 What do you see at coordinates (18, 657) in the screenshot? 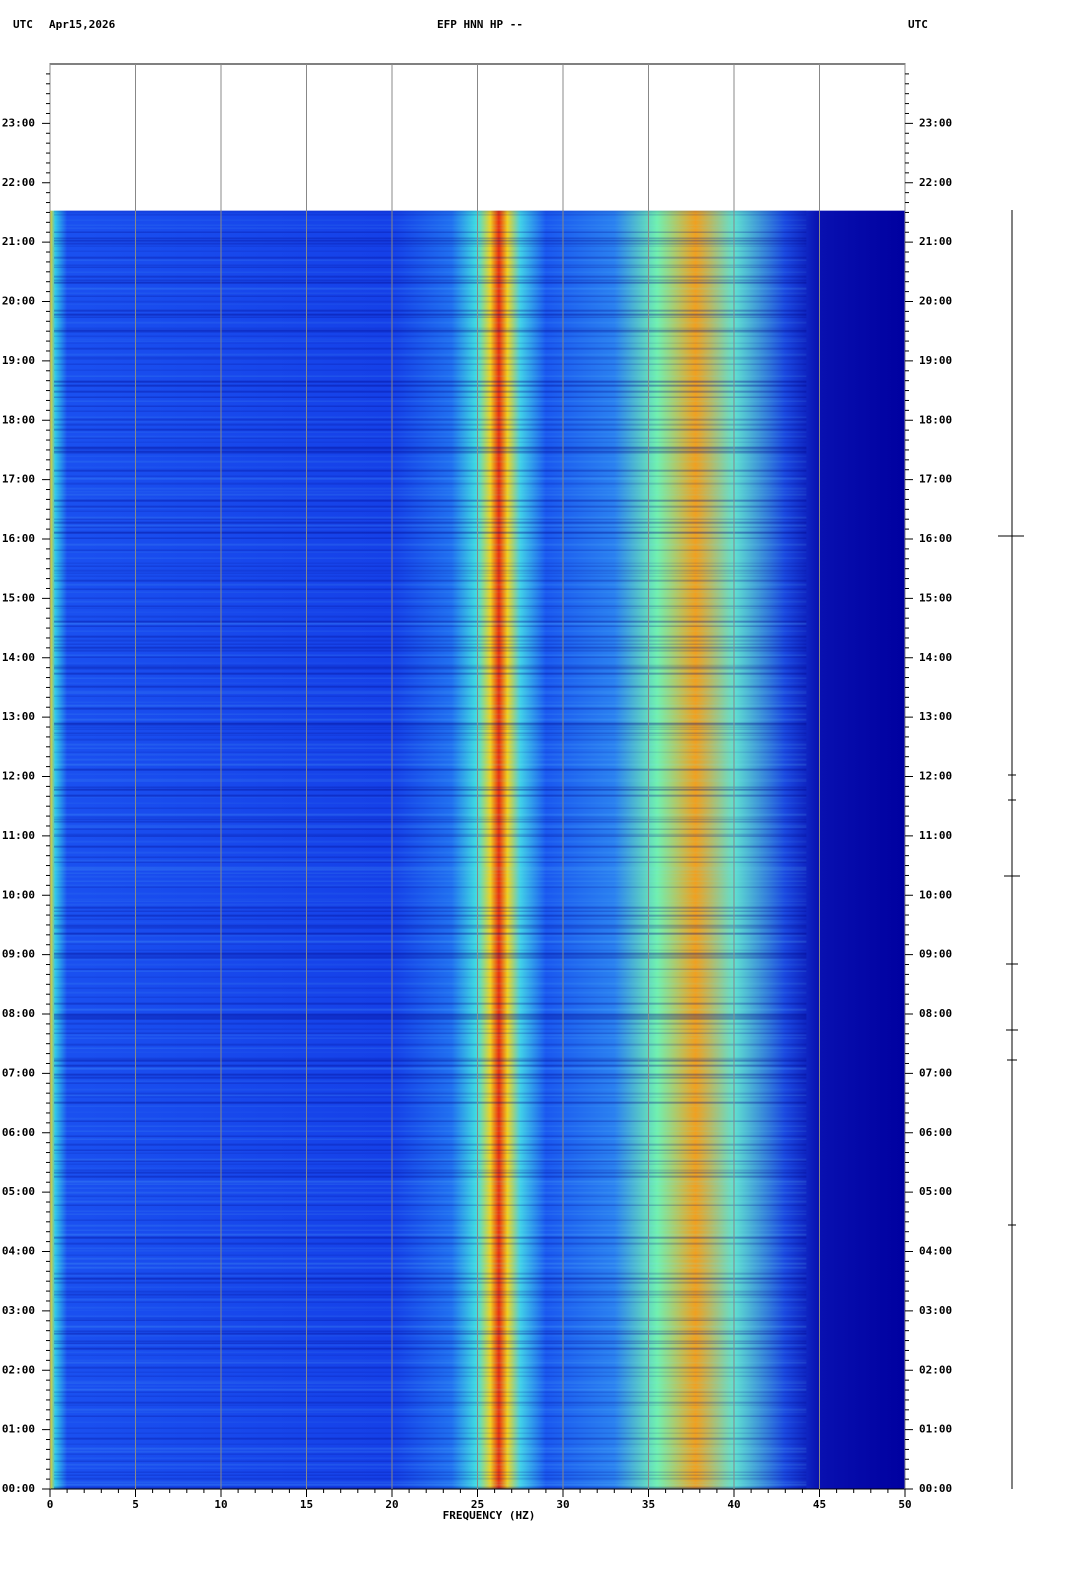
I see `y-tick-label-left: 14:00` at bounding box center [18, 657].